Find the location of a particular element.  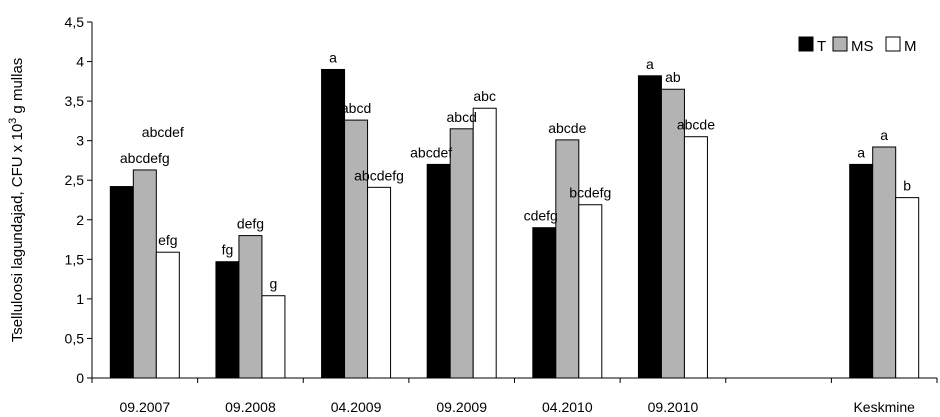

bar-data-label: g is located at coordinates (274, 284).